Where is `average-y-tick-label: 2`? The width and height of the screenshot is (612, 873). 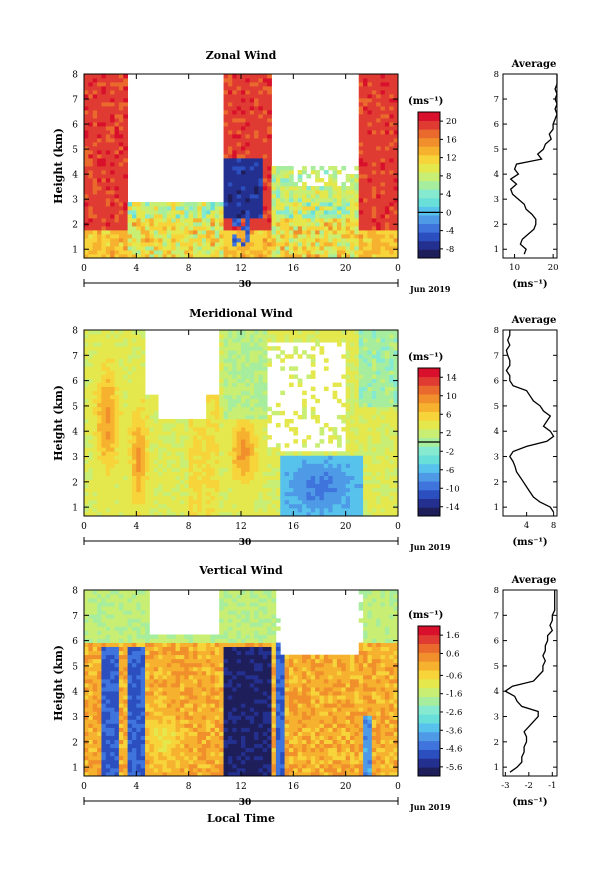 average-y-tick-label: 2 is located at coordinates (496, 483).